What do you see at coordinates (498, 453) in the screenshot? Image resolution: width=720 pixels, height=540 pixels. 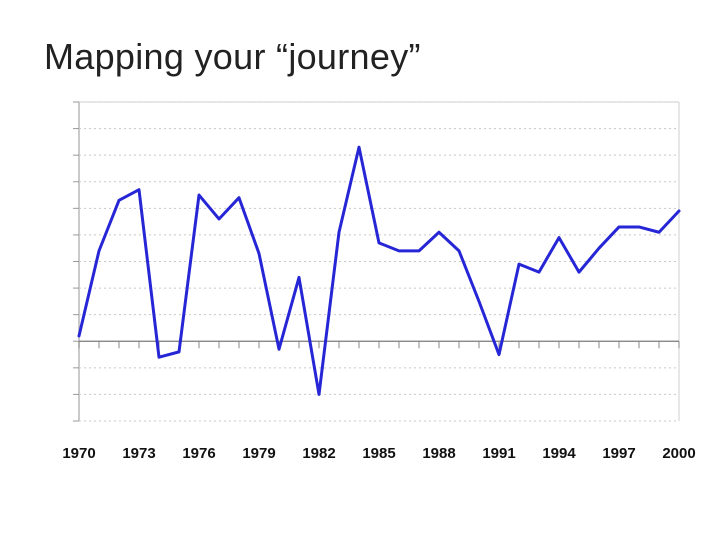 I see `x-tick-label: 1991` at bounding box center [498, 453].